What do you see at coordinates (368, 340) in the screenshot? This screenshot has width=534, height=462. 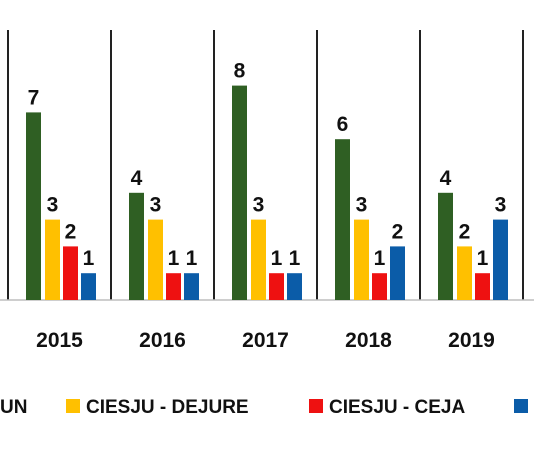 I see `x-tick-label: 2018` at bounding box center [368, 340].